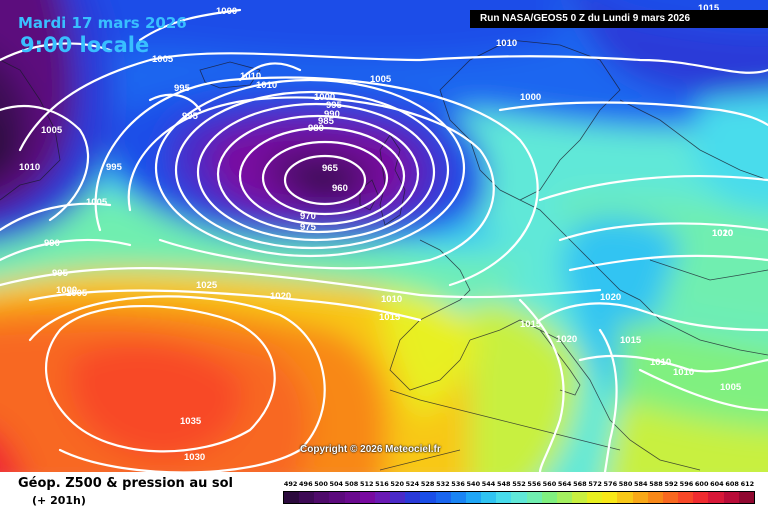 The width and height of the screenshot is (768, 512). I want to click on legend-value: 548, so click(503, 484).